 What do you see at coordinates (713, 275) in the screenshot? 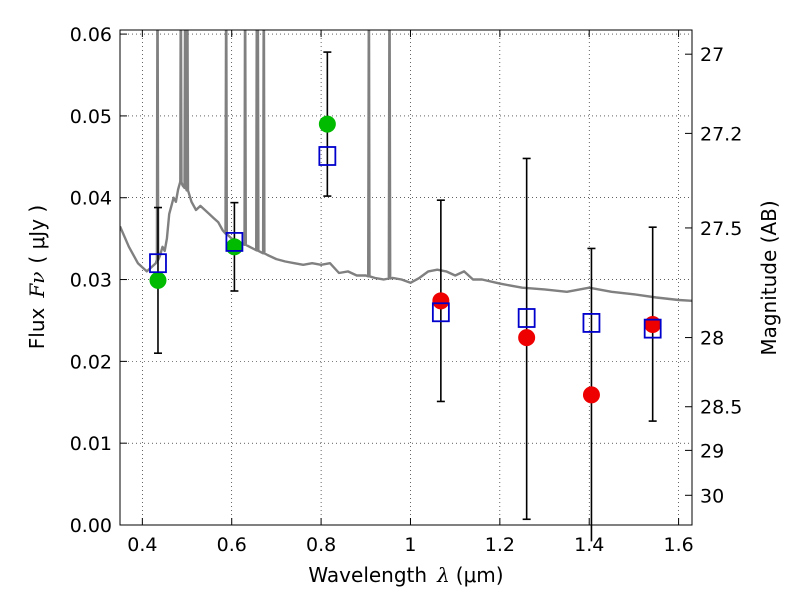
I see `magnitude-axis-ticks: 27 27.2 27.5 28 28.5 29 30` at bounding box center [713, 275].